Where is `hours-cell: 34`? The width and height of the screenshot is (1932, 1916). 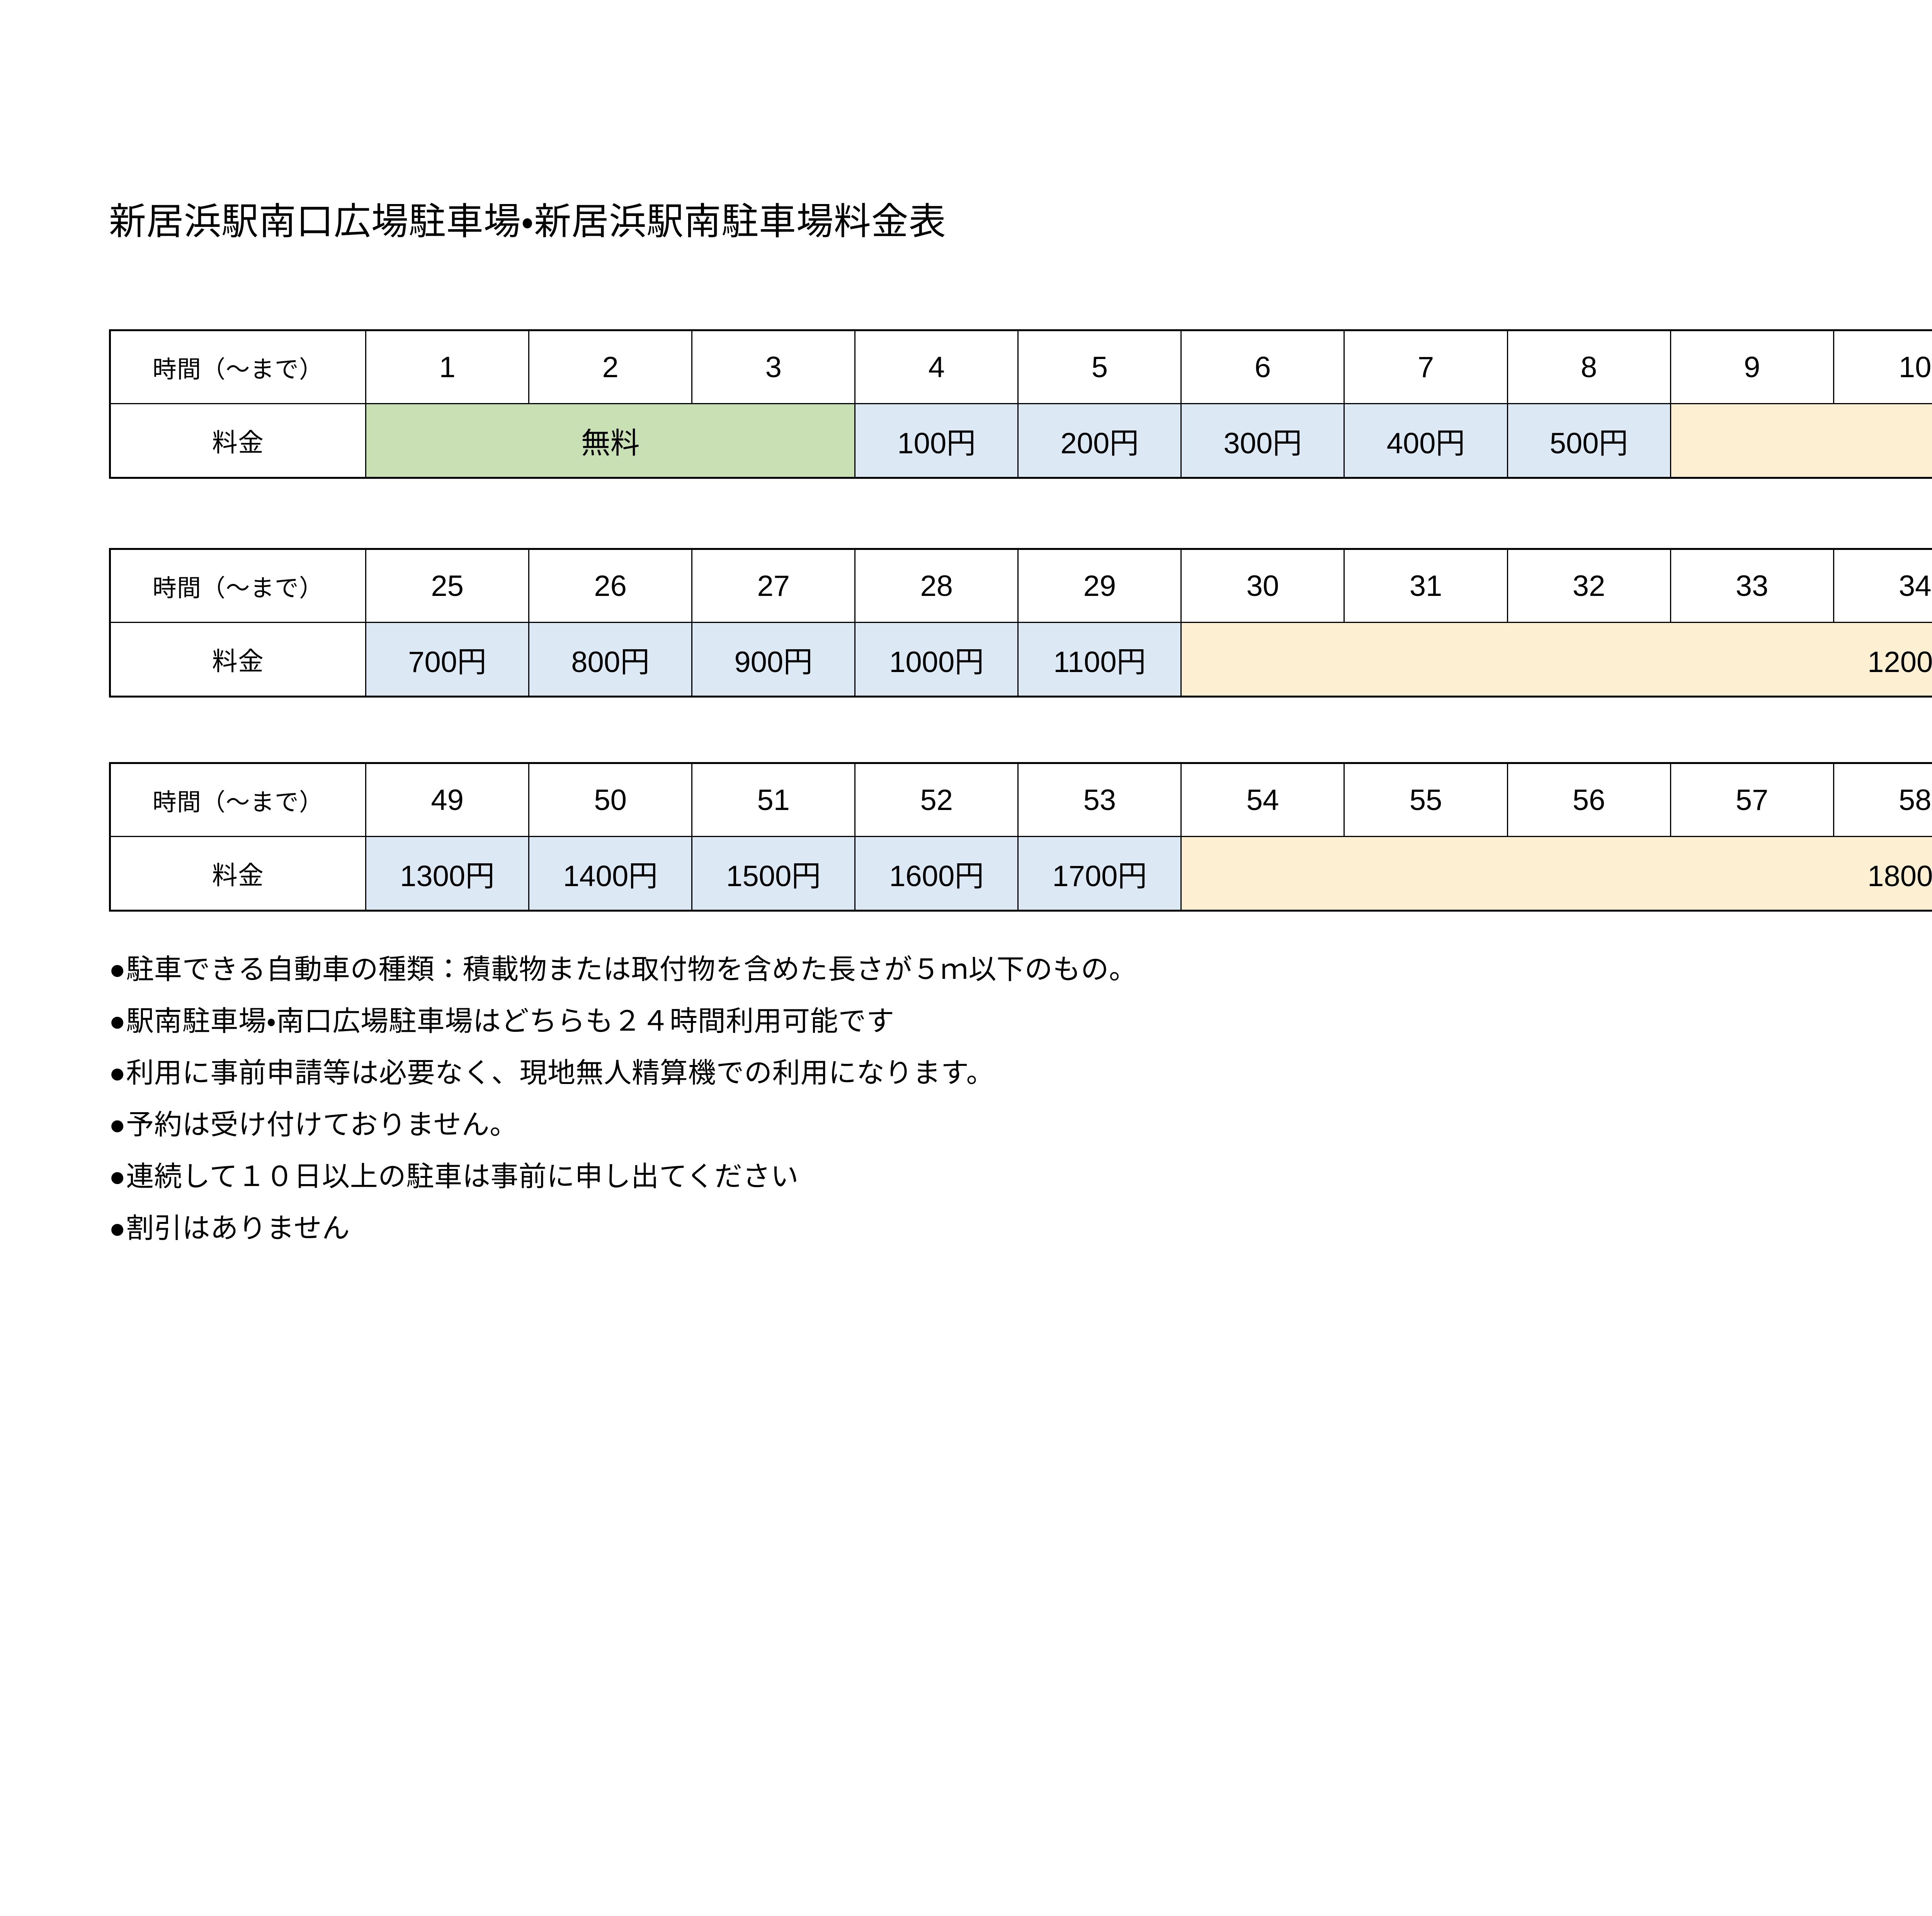
hours-cell: 34 is located at coordinates (1883, 585).